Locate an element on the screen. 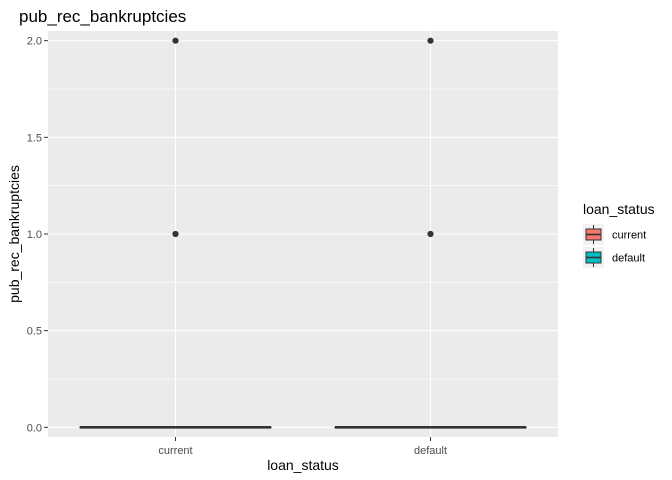 This screenshot has width=672, height=480. legend-label-default: default is located at coordinates (628, 259).